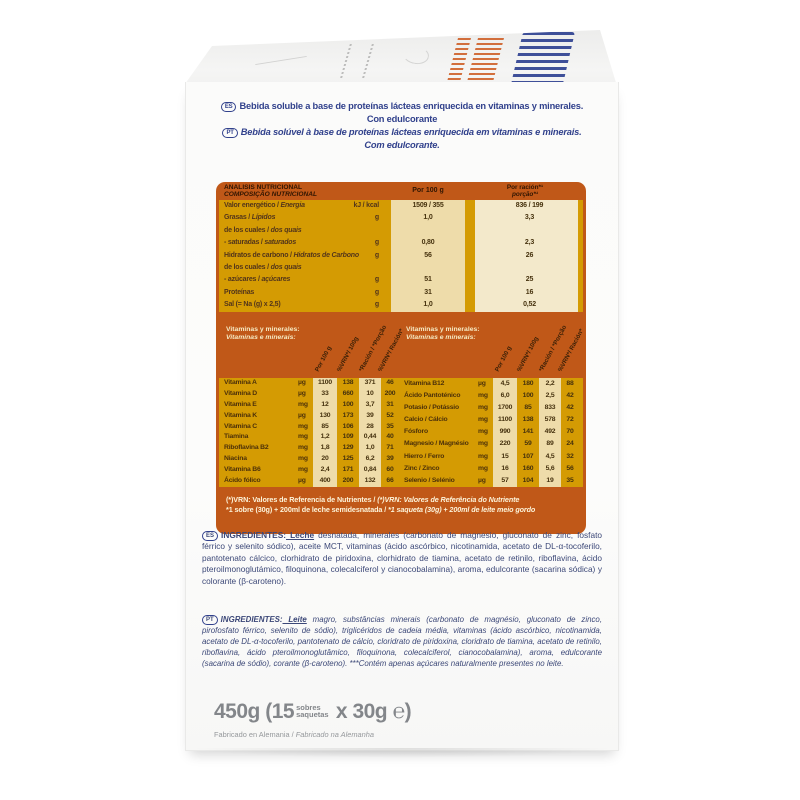  I want to click on value-per-serving: 10, so click(370, 393).